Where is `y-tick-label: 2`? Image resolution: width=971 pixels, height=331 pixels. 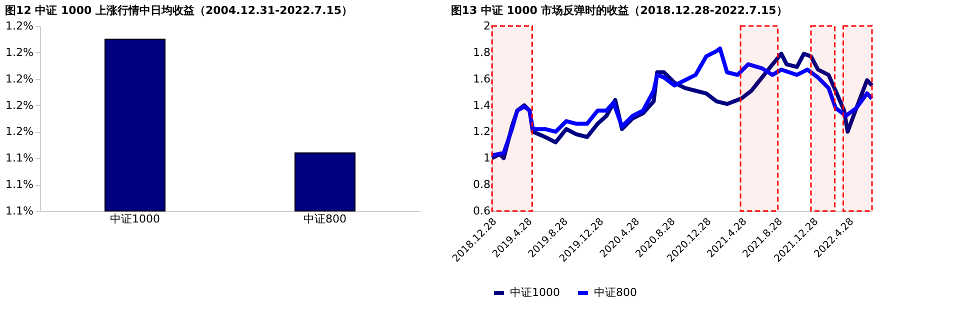
y-tick-label: 2 is located at coordinates (487, 26).